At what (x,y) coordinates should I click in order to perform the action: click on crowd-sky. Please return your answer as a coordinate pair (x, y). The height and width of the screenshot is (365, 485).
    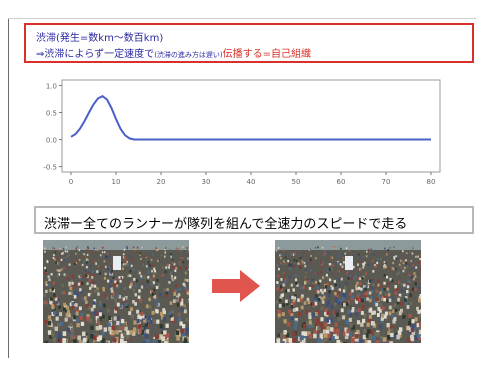
    Looking at the image, I should click on (348, 245).